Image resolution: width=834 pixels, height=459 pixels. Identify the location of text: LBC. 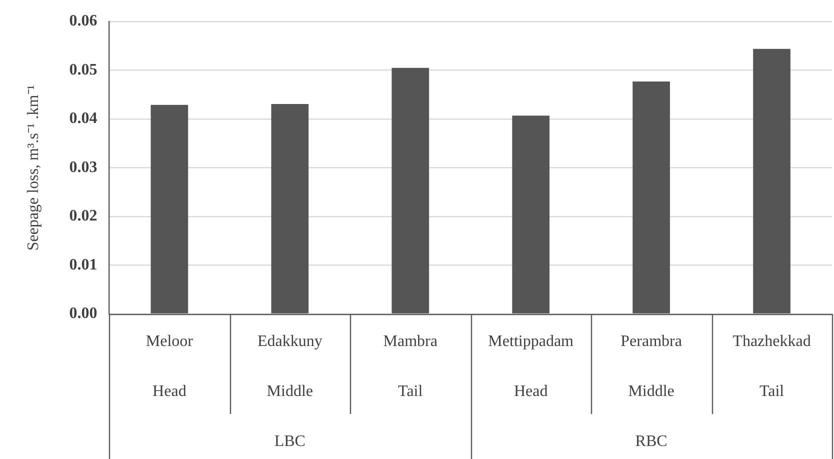
(290, 441).